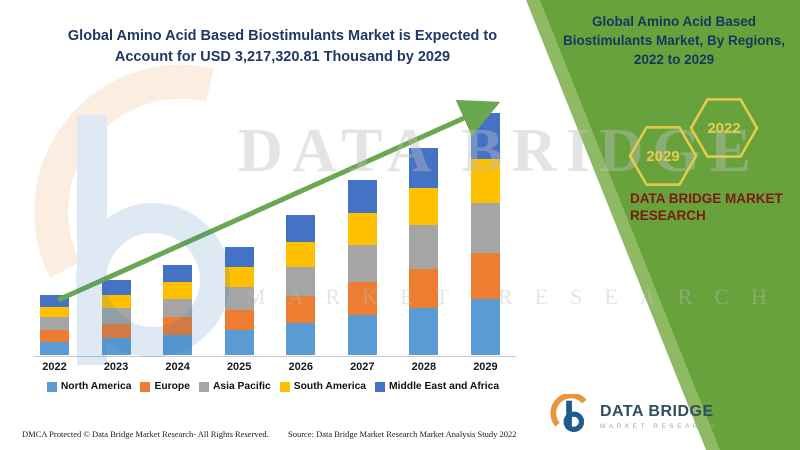  I want to click on x-axis-labels: 2022 2023 2024 2025 2026 2027 2028 2029, so click(270, 367).